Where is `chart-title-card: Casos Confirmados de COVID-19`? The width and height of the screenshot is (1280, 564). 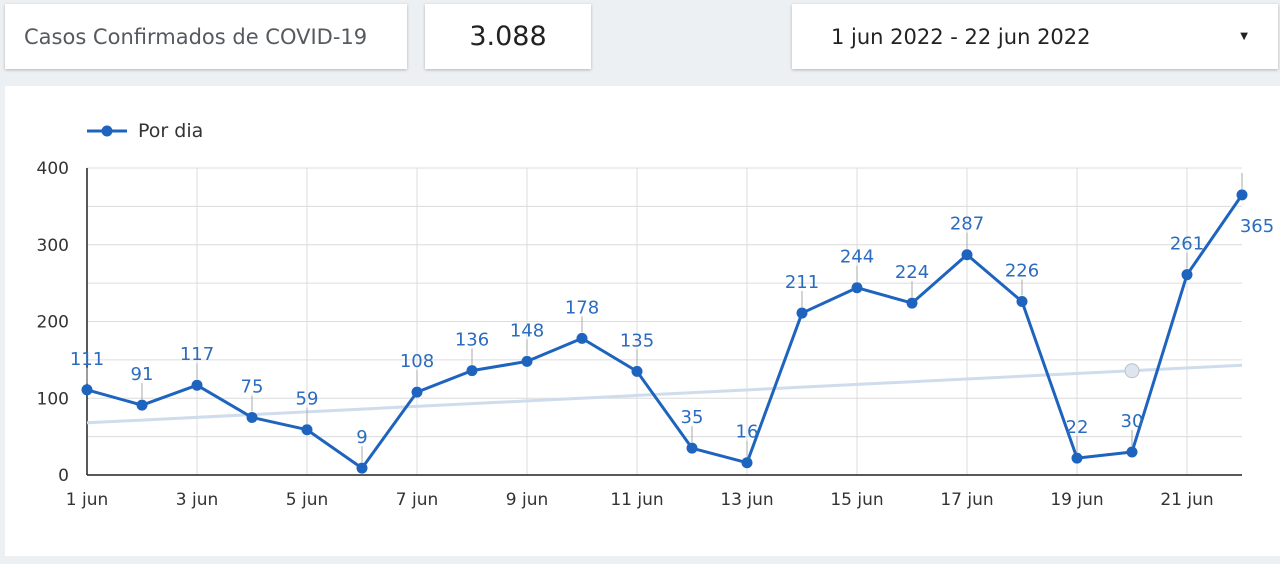 chart-title-card: Casos Confirmados de COVID-19 is located at coordinates (206, 36).